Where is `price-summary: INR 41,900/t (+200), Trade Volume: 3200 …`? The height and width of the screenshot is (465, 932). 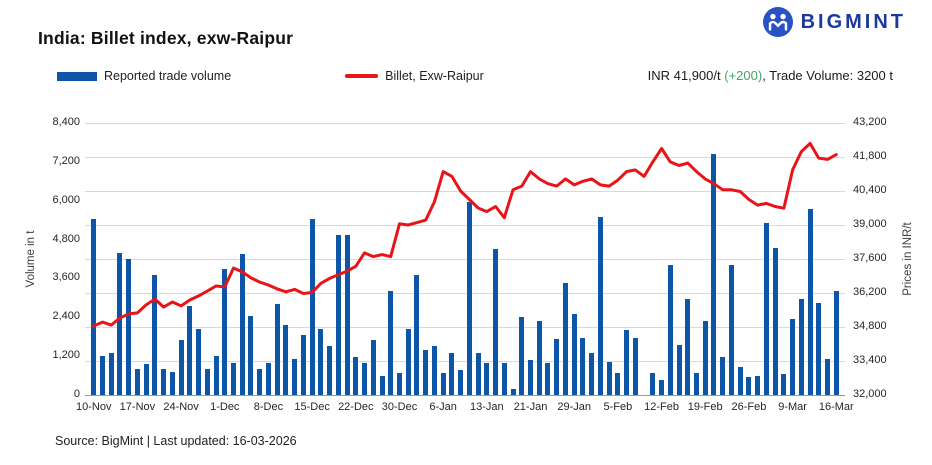
price-summary: INR 41,900/t (+200), Trade Volume: 3200 … is located at coordinates (770, 75).